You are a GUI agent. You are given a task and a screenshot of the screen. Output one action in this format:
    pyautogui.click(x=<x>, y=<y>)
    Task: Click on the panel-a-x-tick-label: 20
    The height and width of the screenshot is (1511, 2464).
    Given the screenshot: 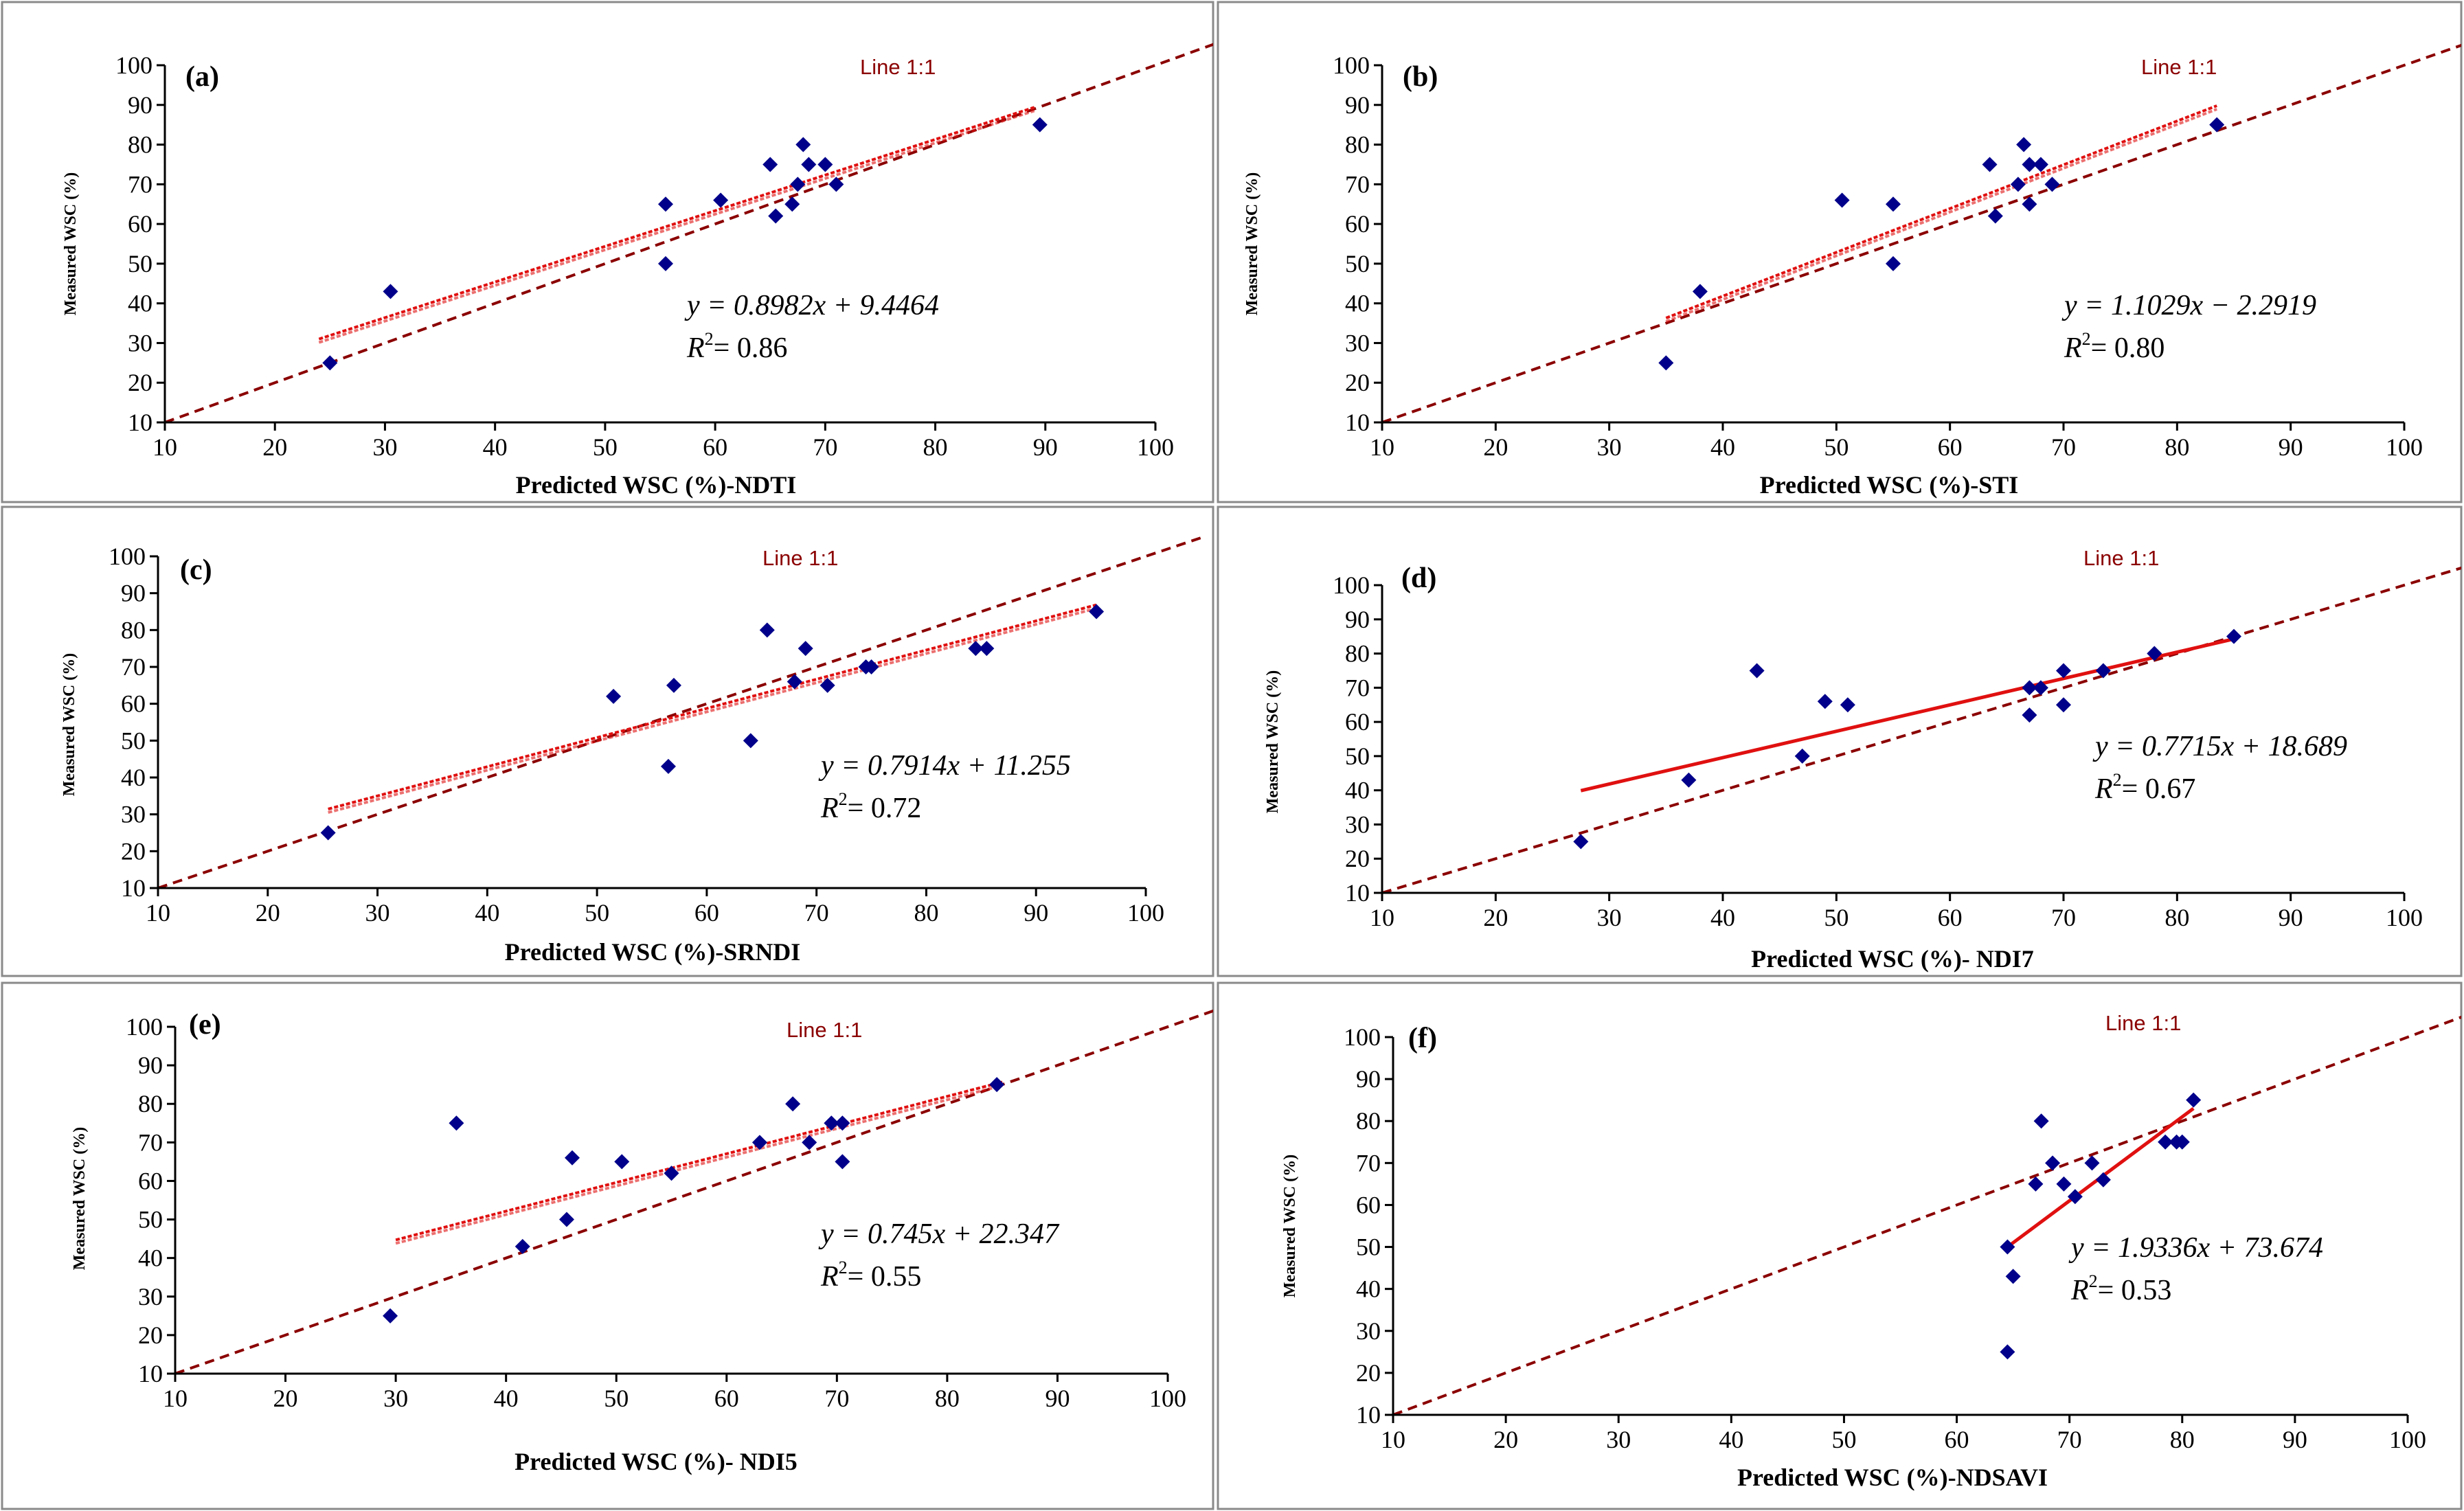 What is the action you would take?
    pyautogui.click(x=274, y=447)
    